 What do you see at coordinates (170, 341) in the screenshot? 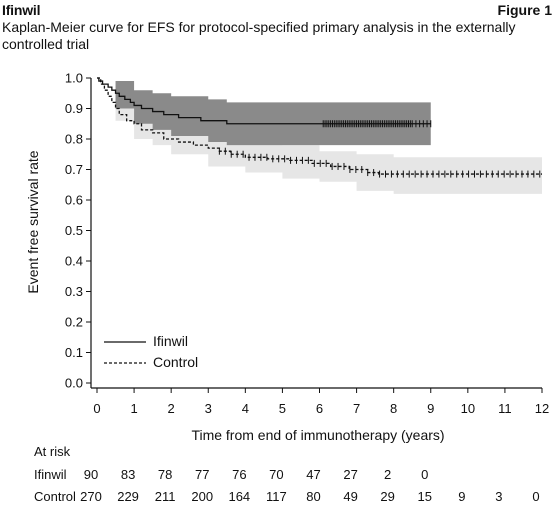
I see `legend-ifinwil-label: Ifinwil` at bounding box center [170, 341].